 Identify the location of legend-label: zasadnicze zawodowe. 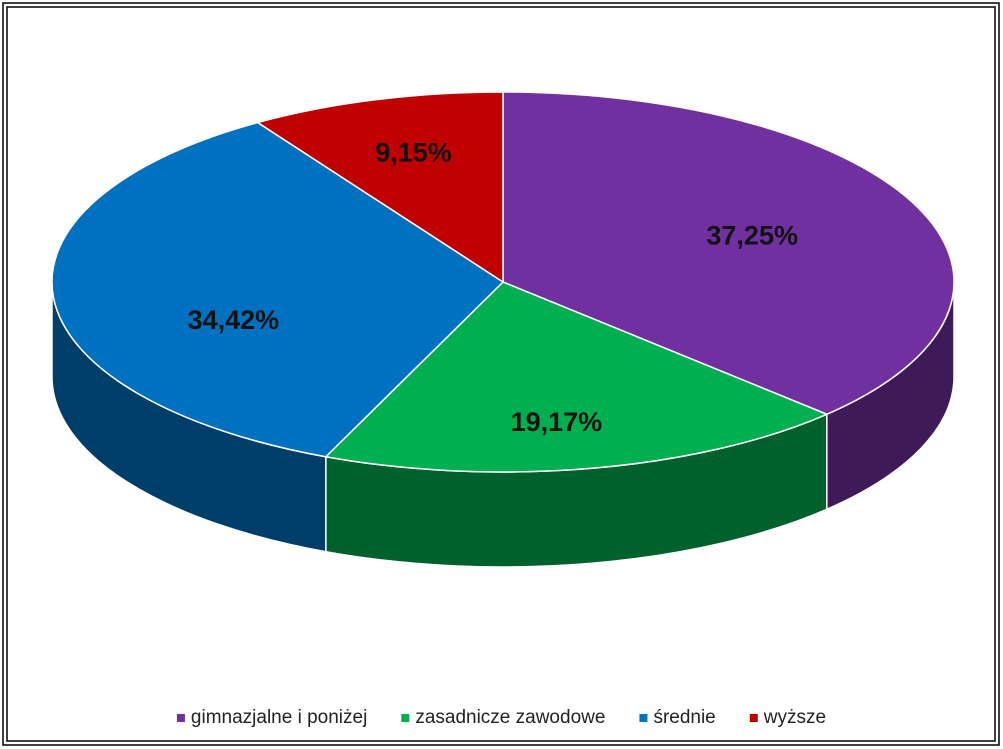
(510, 717).